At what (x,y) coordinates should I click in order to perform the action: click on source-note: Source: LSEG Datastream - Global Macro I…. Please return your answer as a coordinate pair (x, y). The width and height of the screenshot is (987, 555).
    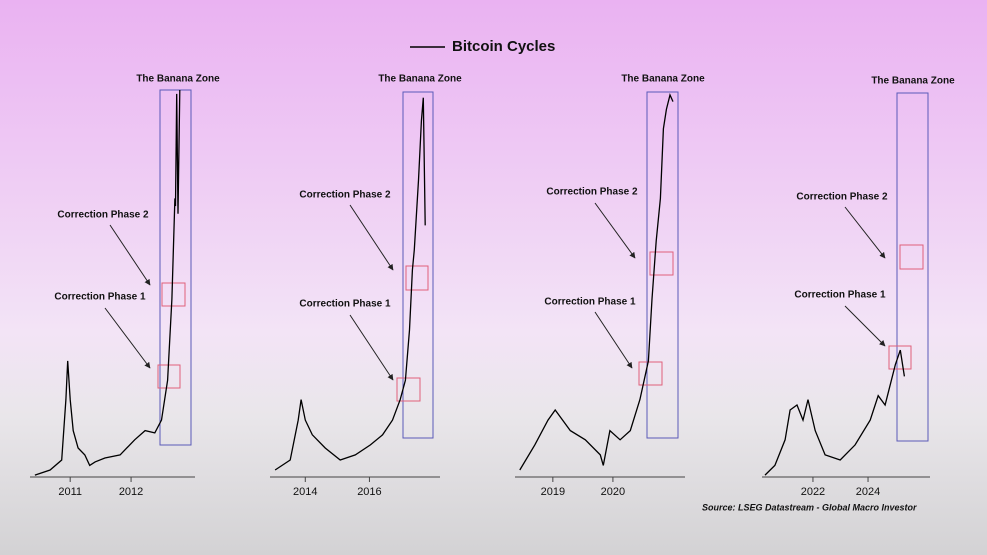
    Looking at the image, I should click on (809, 507).